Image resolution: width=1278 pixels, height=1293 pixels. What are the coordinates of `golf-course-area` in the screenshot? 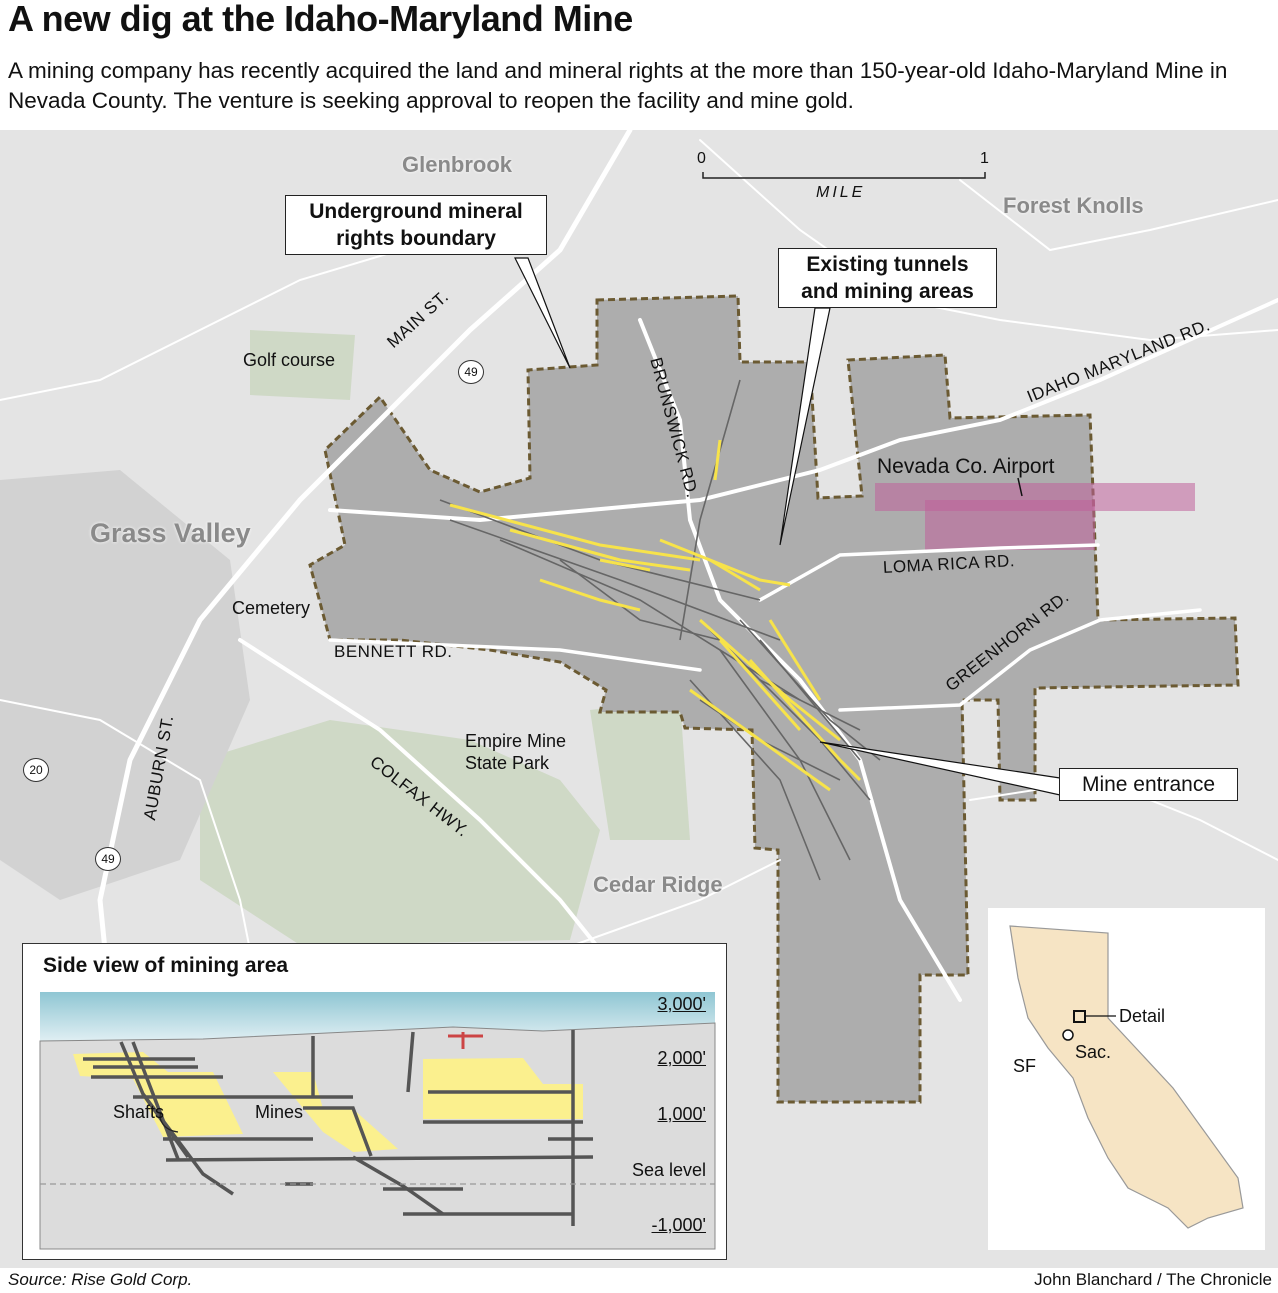 It's located at (302, 365).